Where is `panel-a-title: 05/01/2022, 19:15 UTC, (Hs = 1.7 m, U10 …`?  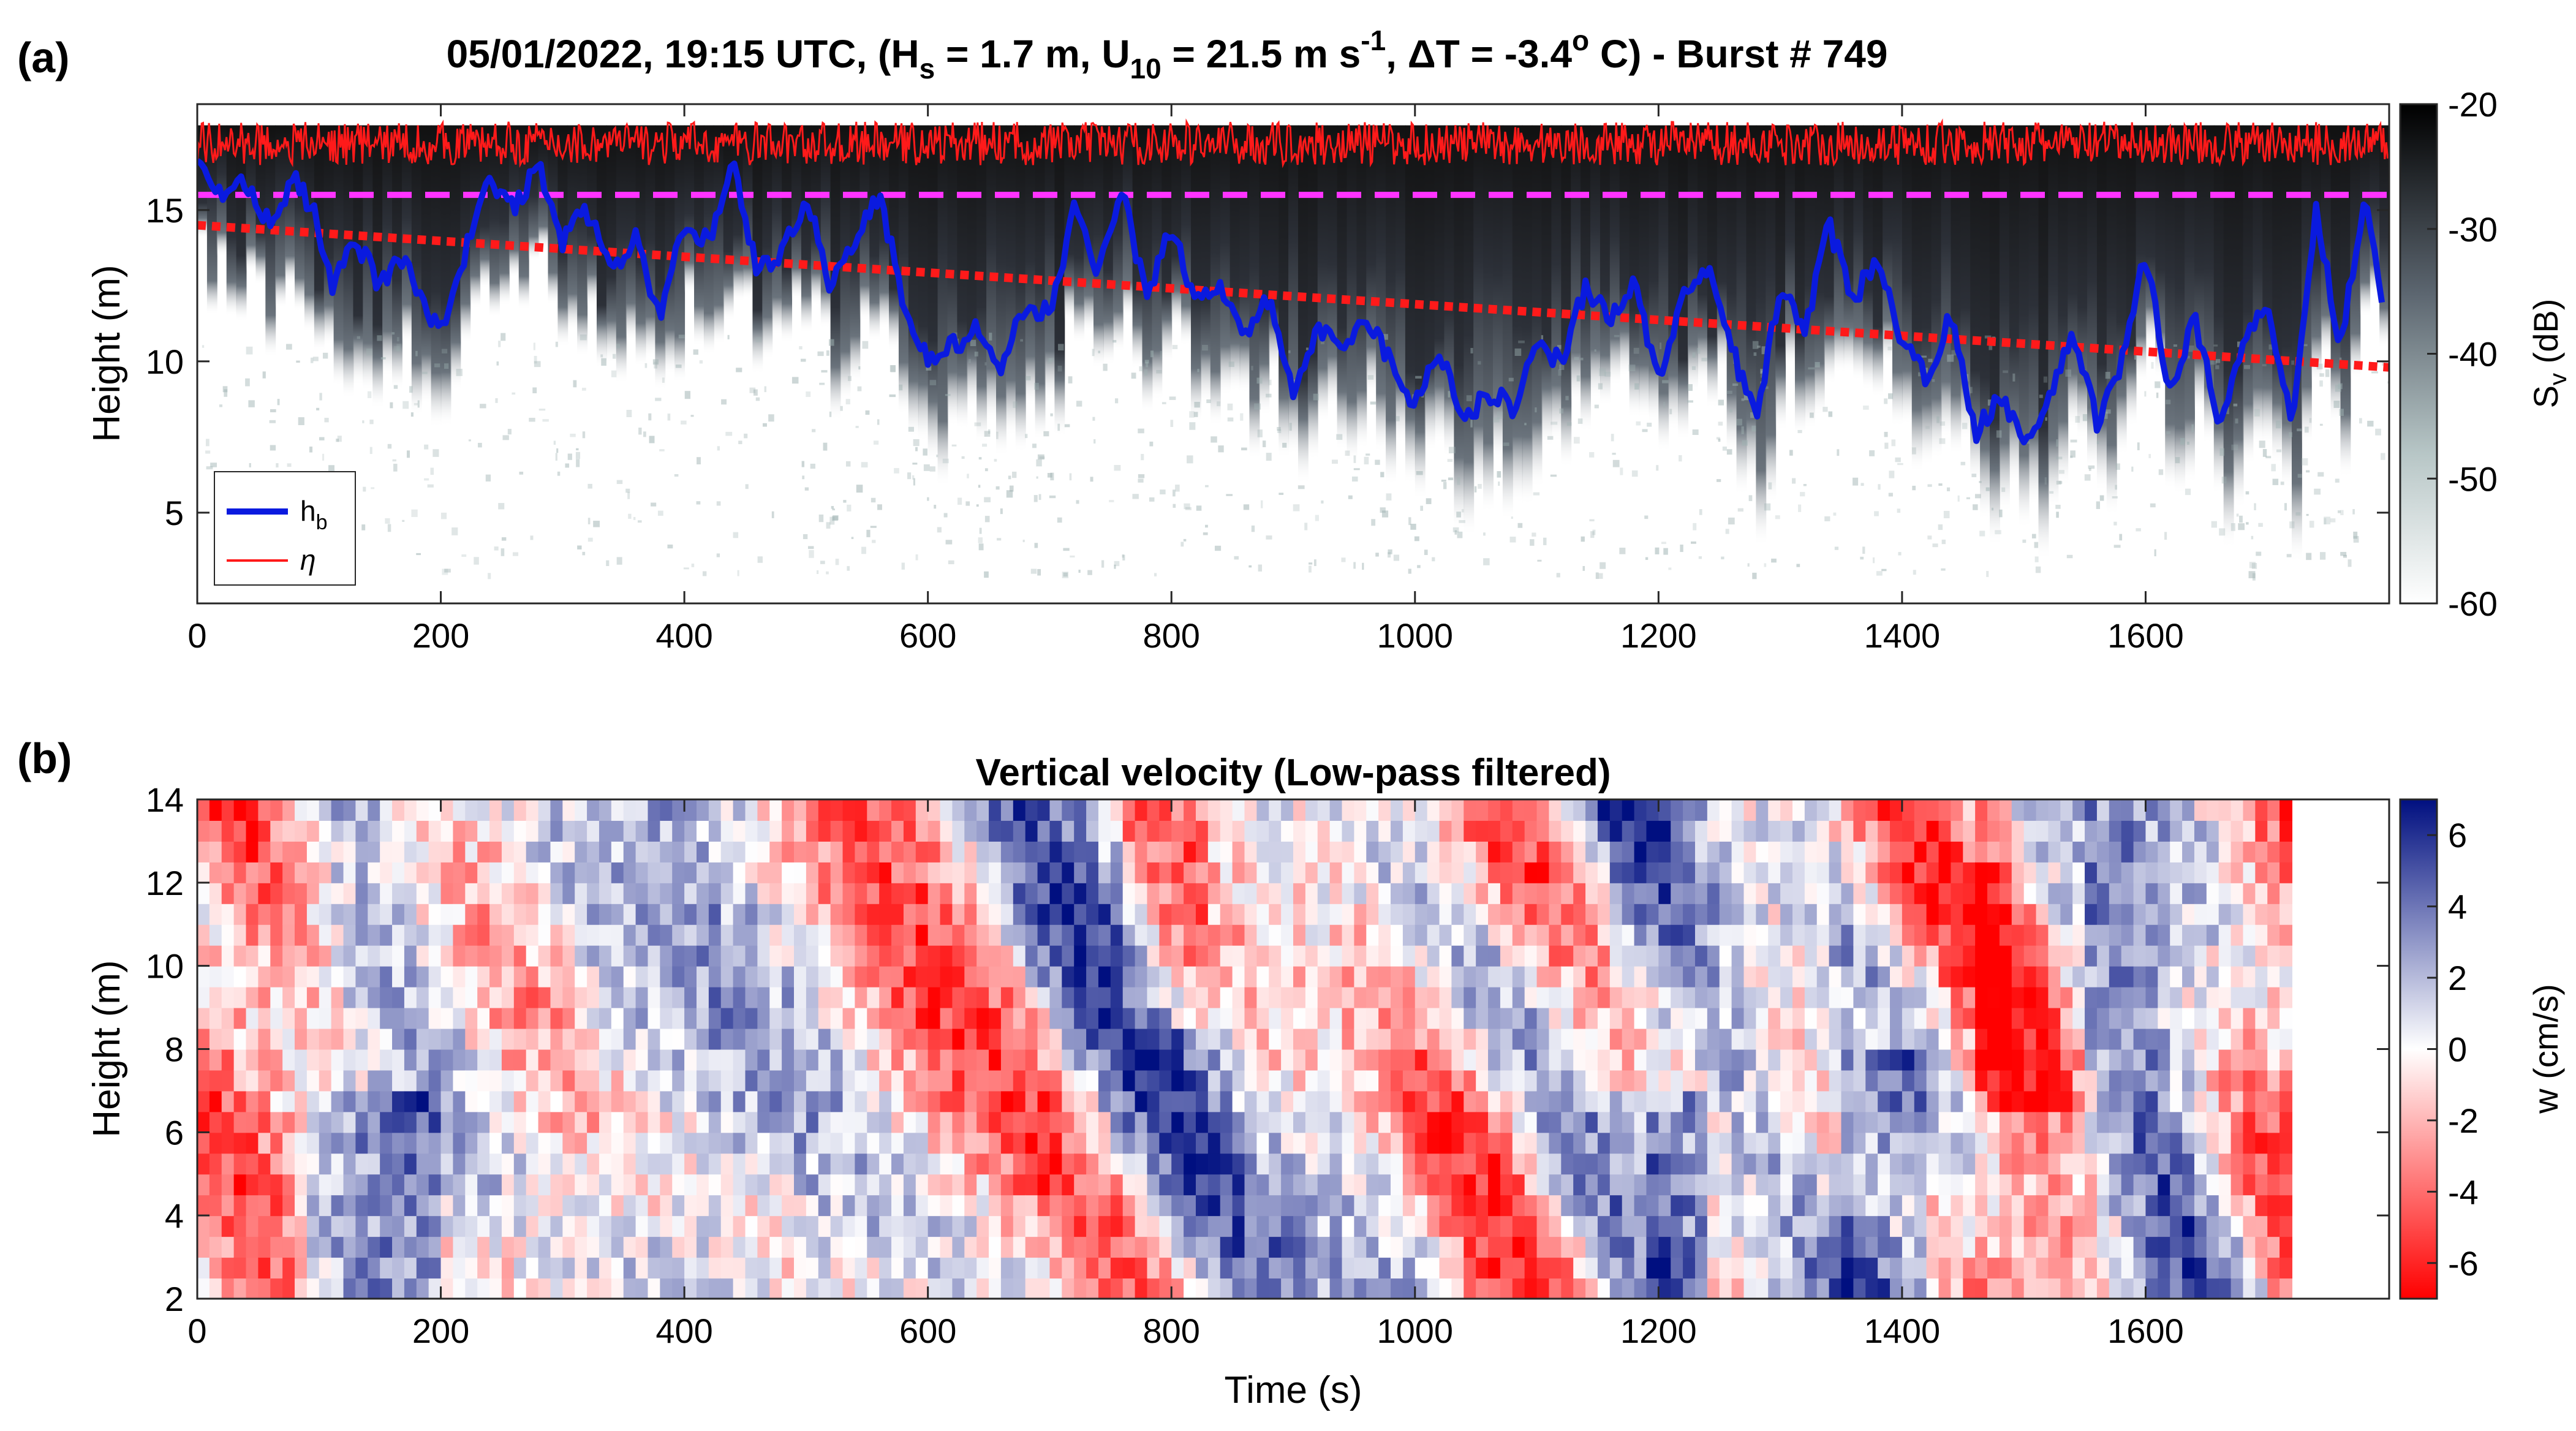
panel-a-title: 05/01/2022, 19:15 UTC, (Hs = 1.7 m, U10 … is located at coordinates (1167, 55).